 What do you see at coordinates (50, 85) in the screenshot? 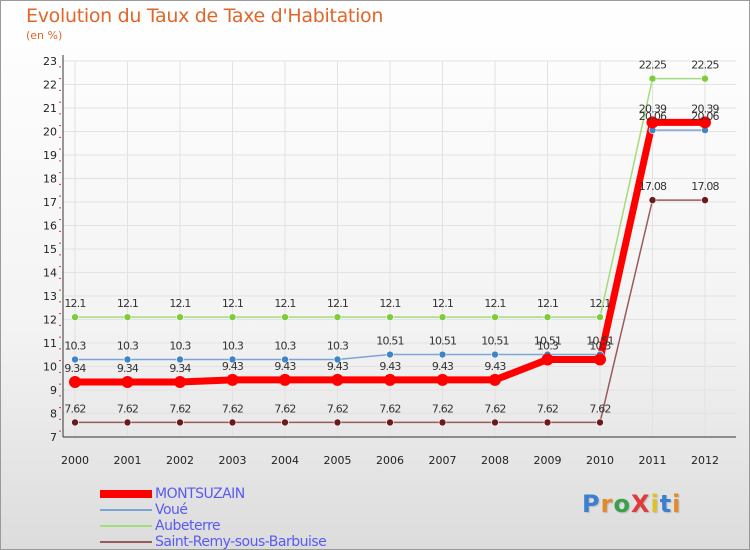
I see `y-tick-label: 22` at bounding box center [50, 85].